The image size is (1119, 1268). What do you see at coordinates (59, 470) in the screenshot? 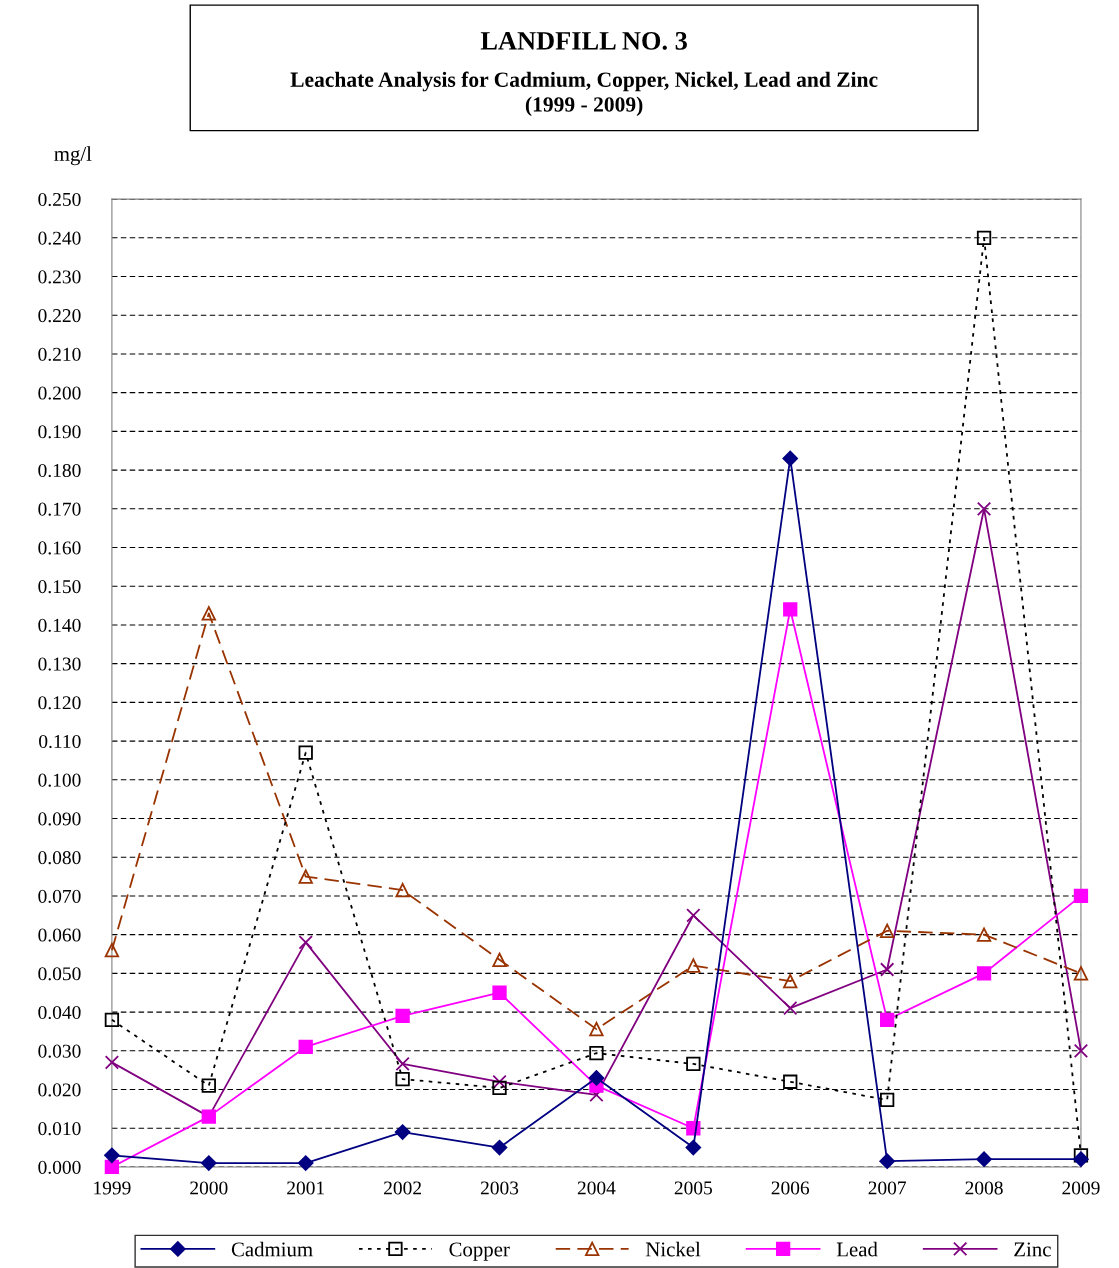
I see `y-tick-label: 0.180` at bounding box center [59, 470].